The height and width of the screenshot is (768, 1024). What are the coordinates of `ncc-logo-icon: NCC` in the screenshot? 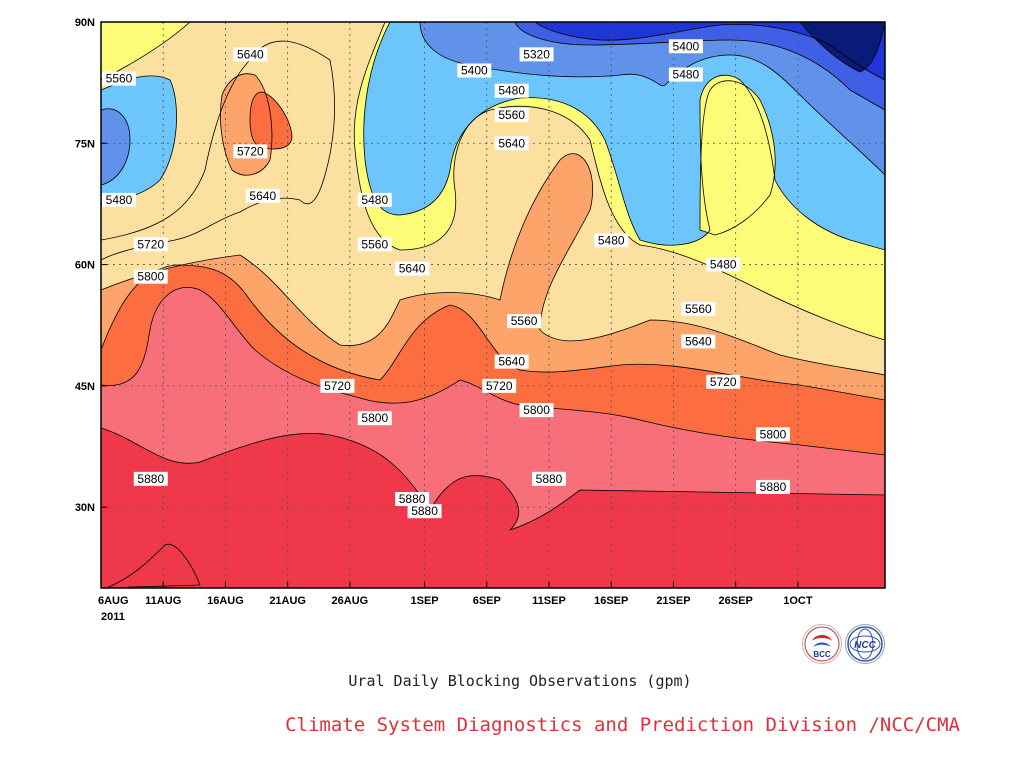 It's located at (865, 644).